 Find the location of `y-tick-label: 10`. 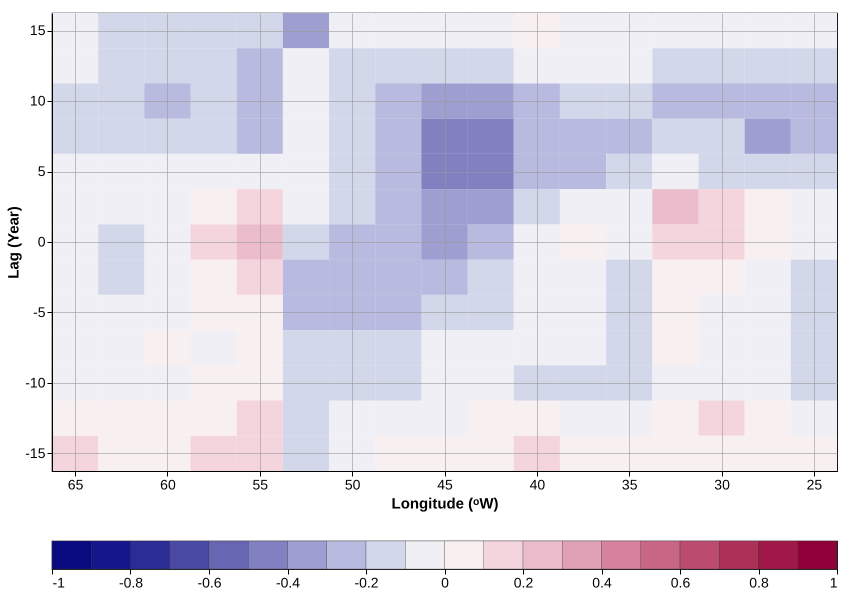

y-tick-label: 10 is located at coordinates (38, 100).